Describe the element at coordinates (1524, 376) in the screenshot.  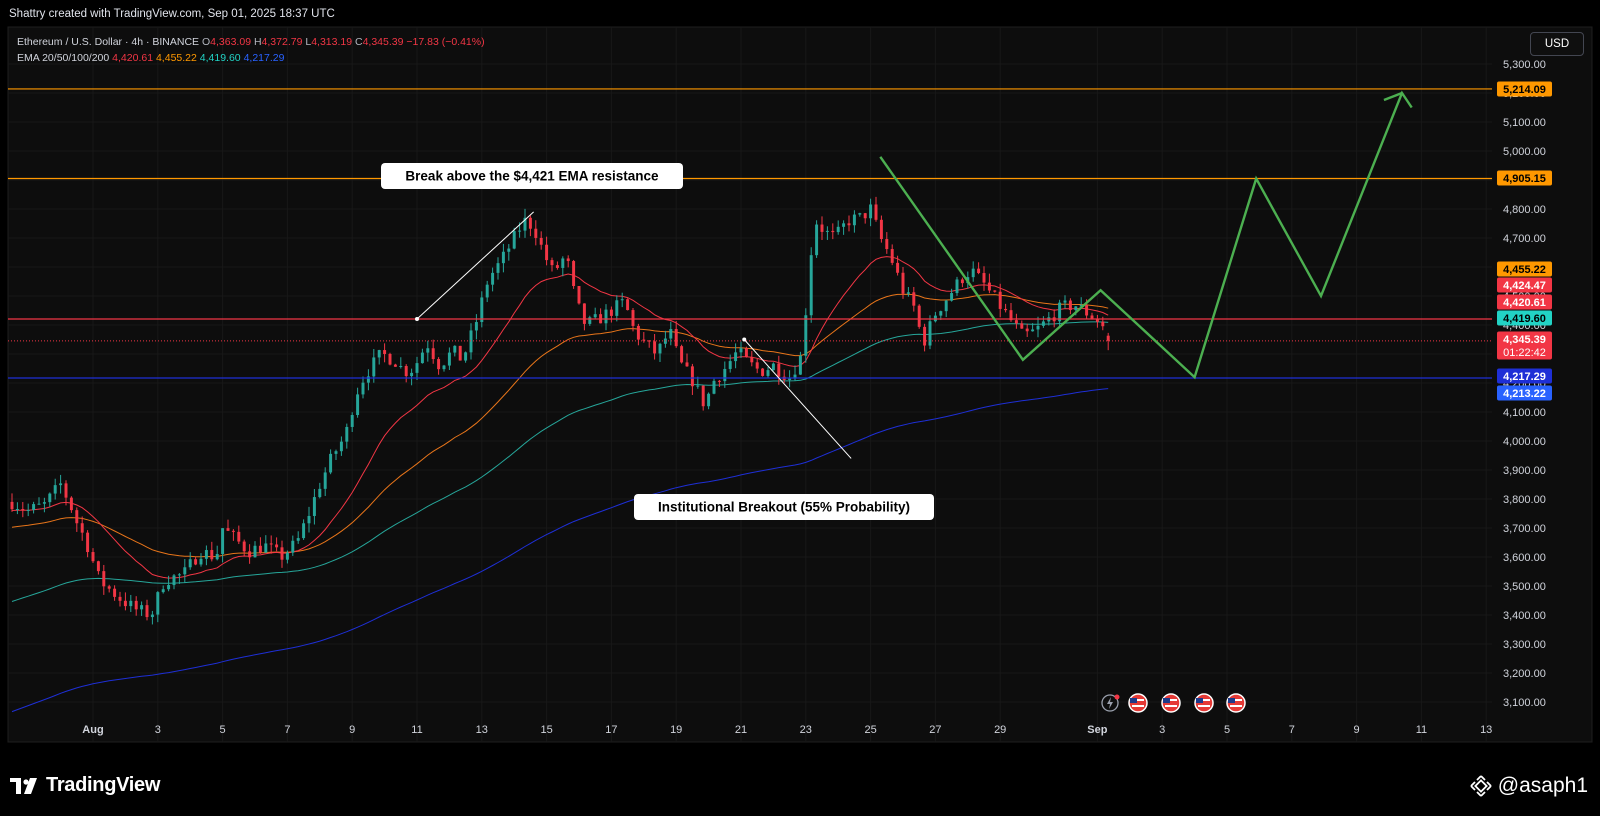
I see `price-axis-label: 4,217.29` at that location.